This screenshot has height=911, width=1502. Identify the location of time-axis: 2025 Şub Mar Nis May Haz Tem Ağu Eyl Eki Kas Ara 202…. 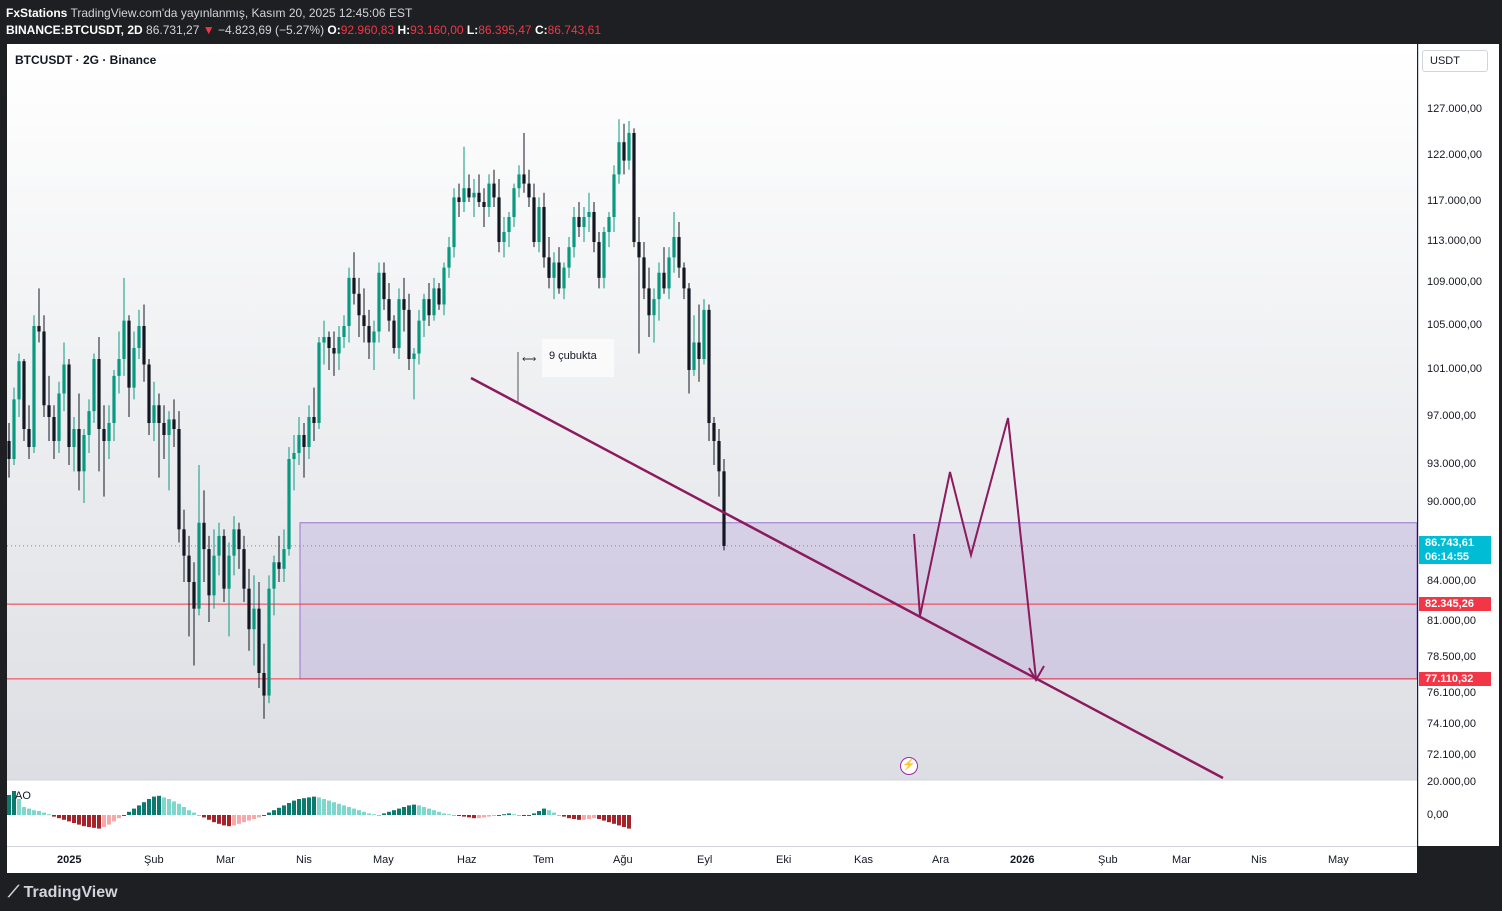
(712, 859).